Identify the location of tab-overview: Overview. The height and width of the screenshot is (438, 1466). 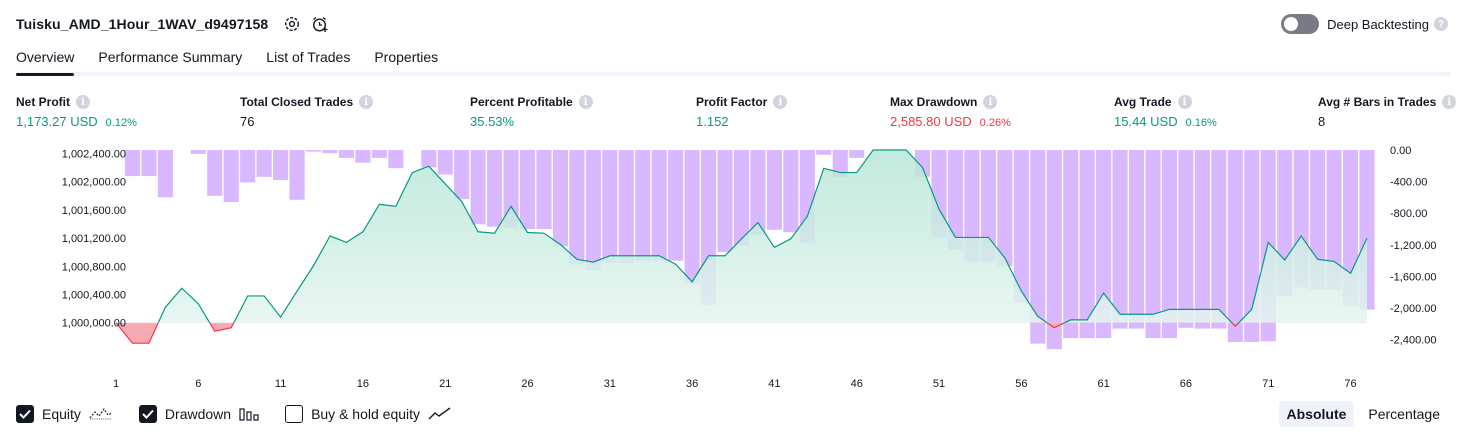
(45, 58).